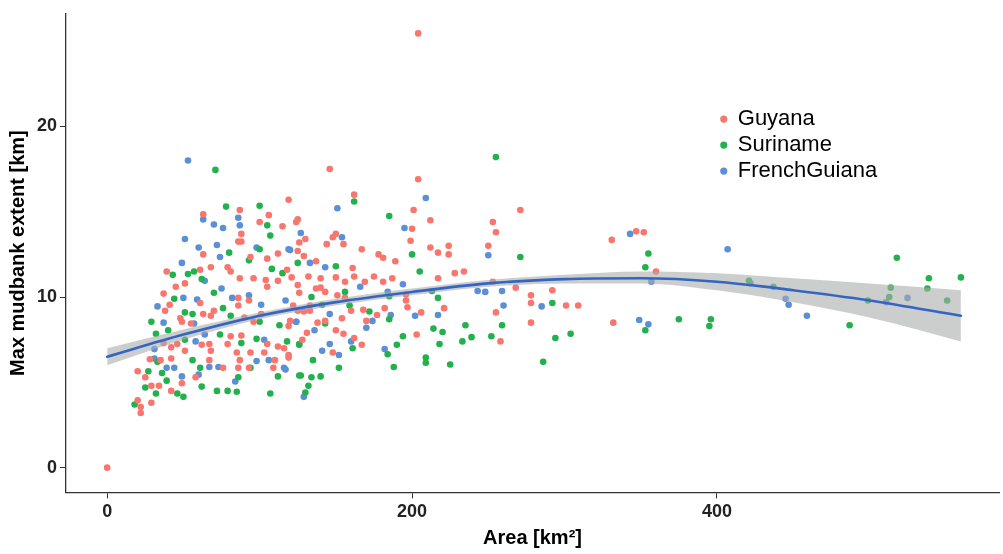 The image size is (1003, 554). Describe the element at coordinates (412, 511) in the screenshot. I see `x-tick-label: 200` at that location.